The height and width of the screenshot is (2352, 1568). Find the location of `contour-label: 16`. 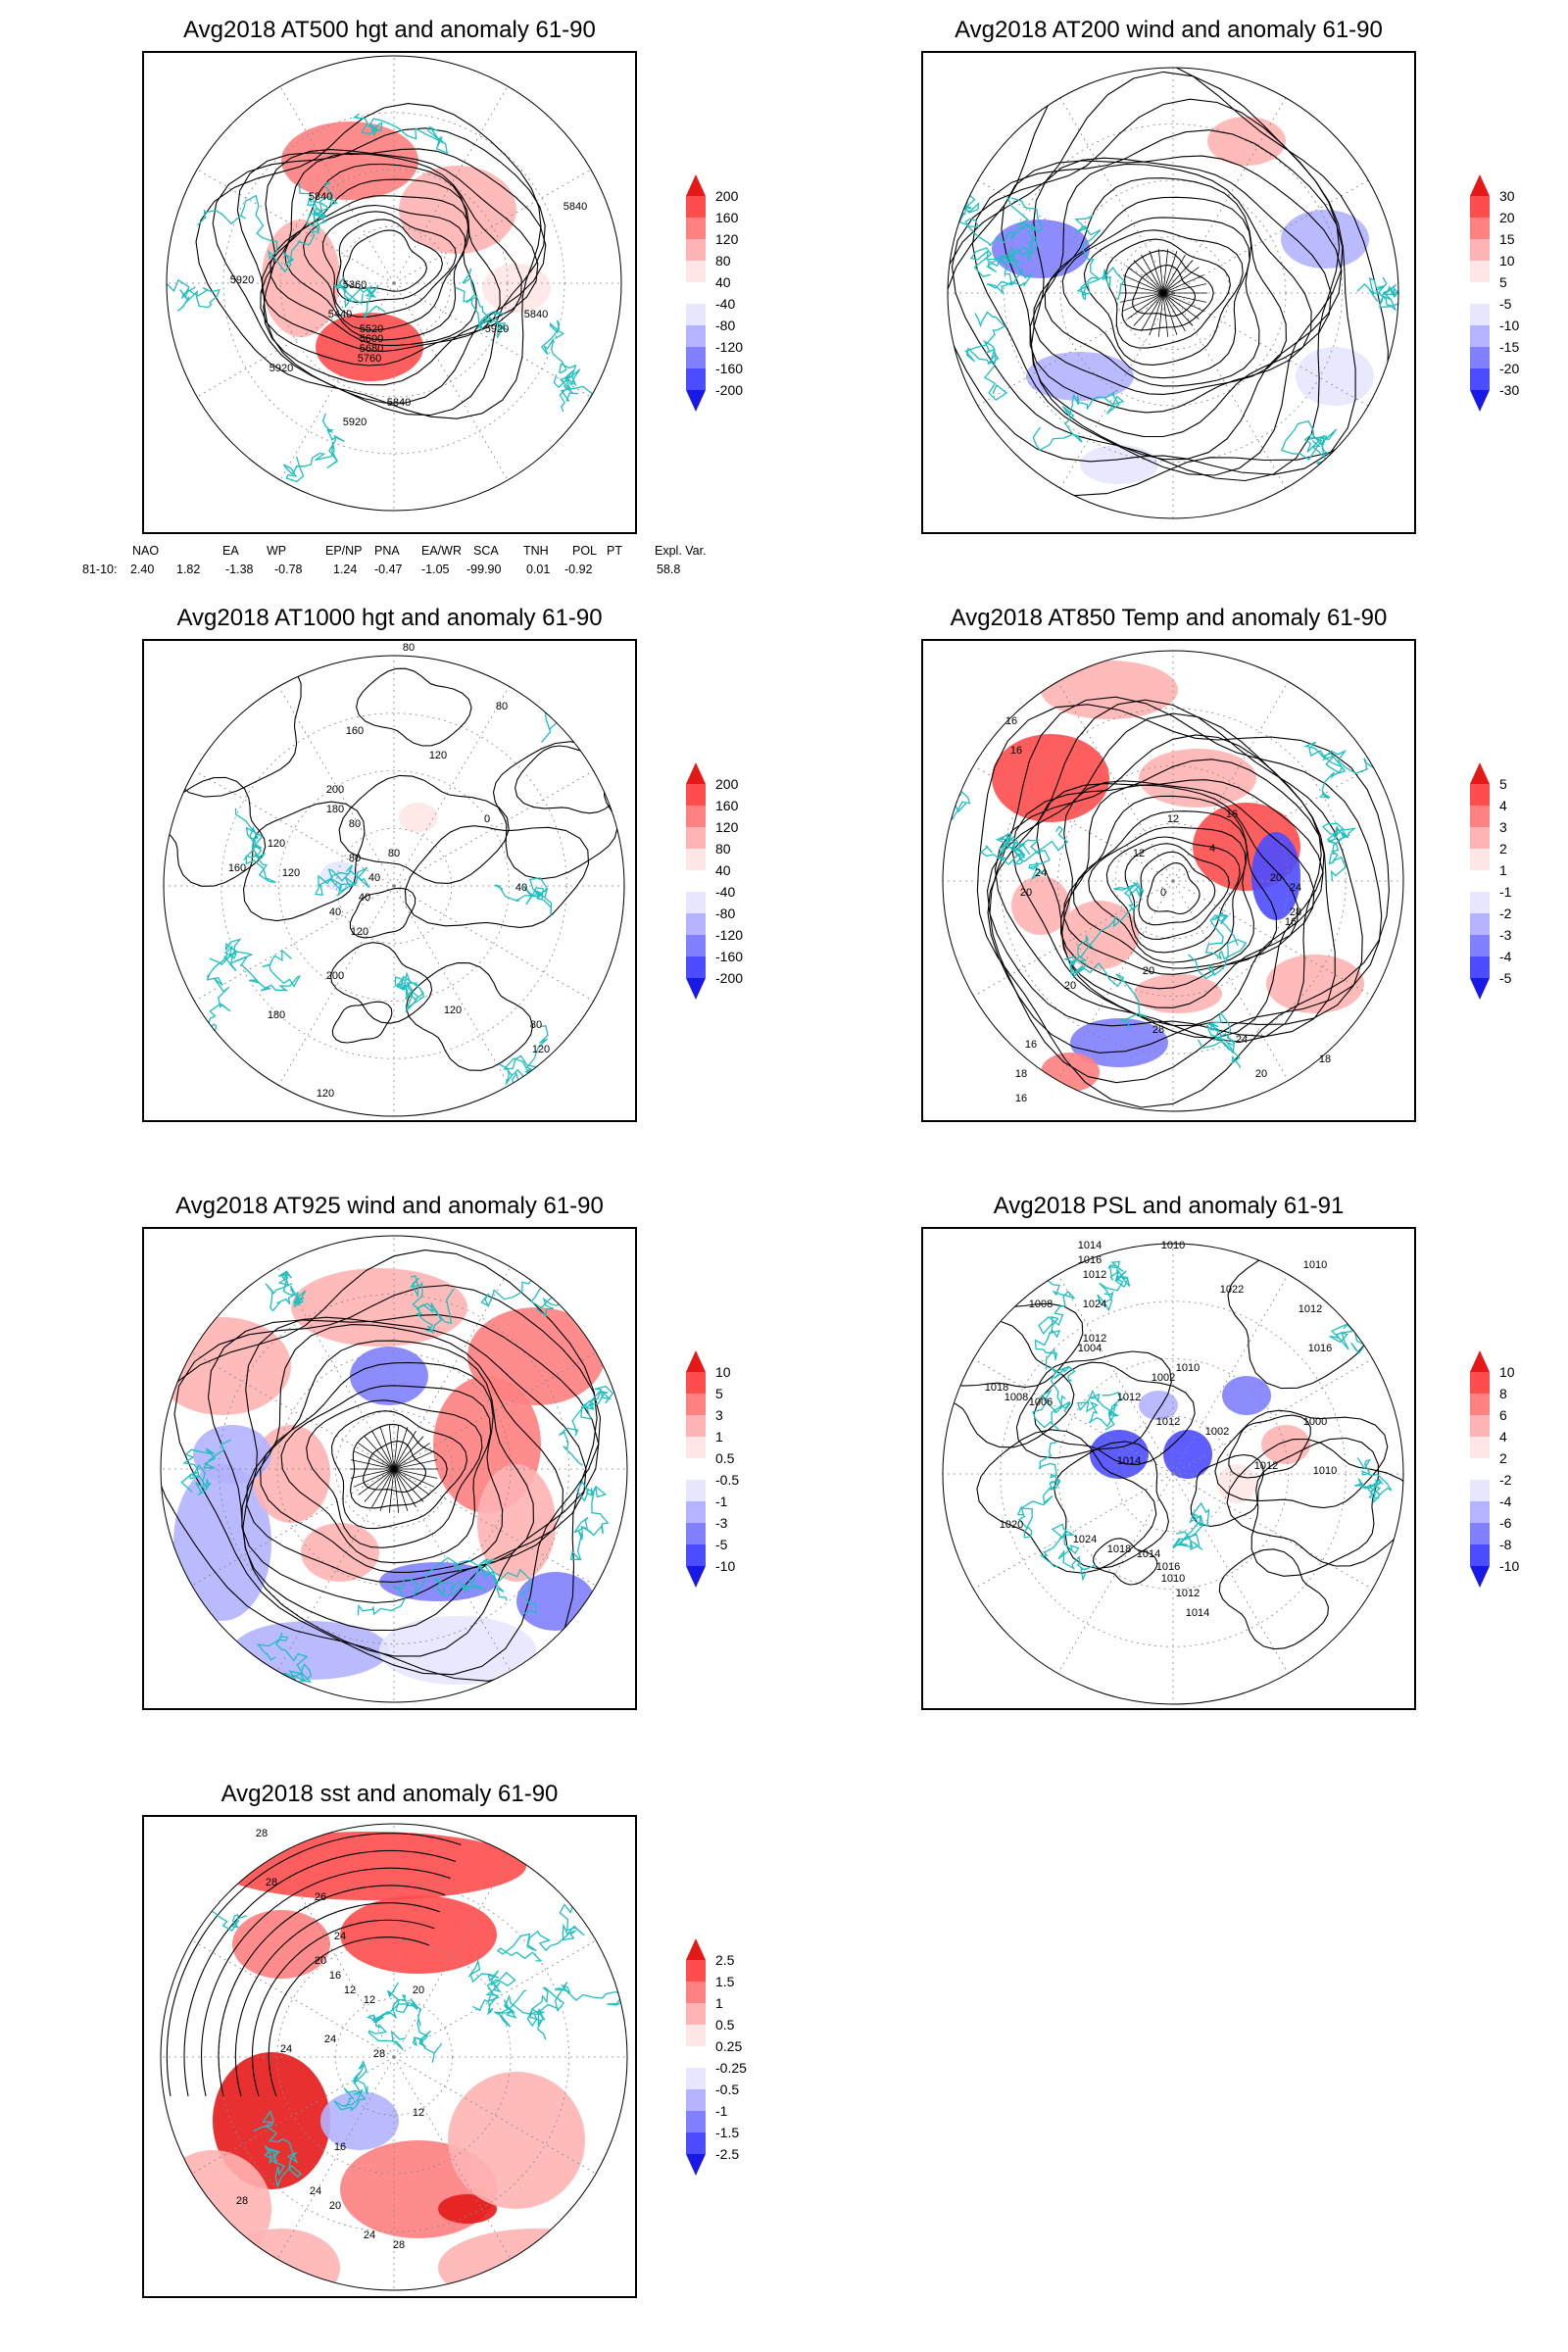

contour-label: 16 is located at coordinates (1291, 922).